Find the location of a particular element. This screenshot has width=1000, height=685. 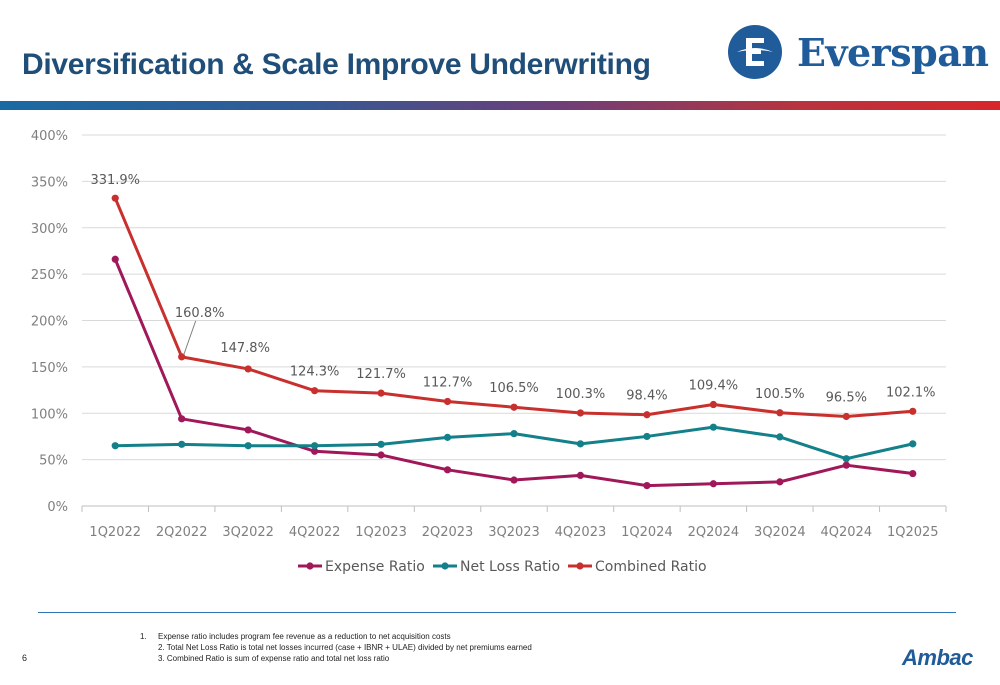

legend-label: Expense Ratio is located at coordinates (375, 567).